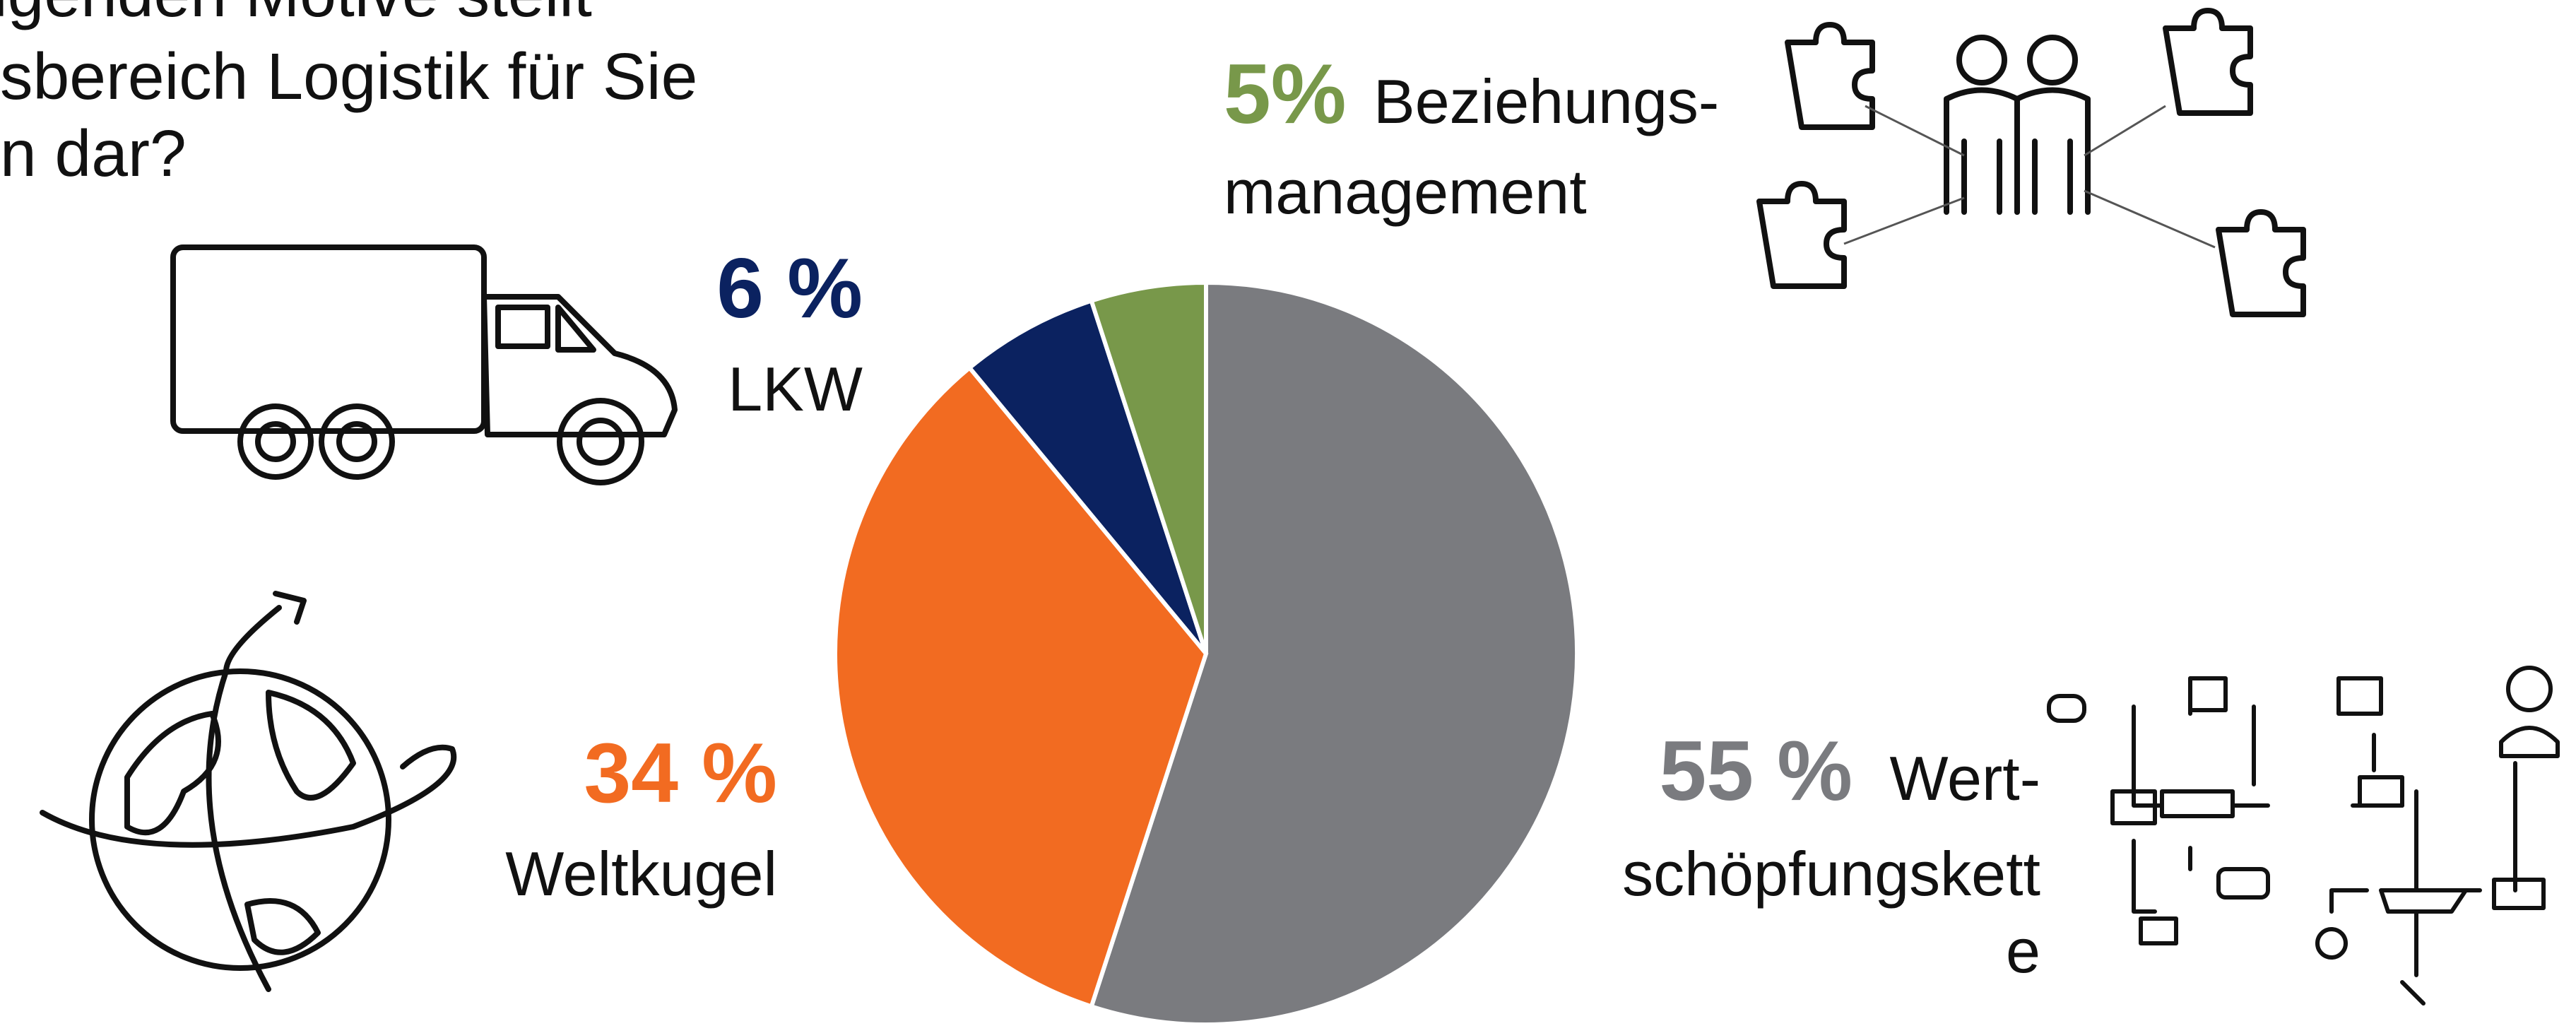 The width and height of the screenshot is (2576, 1026). I want to click on value-label: 55 %, so click(1756, 771).